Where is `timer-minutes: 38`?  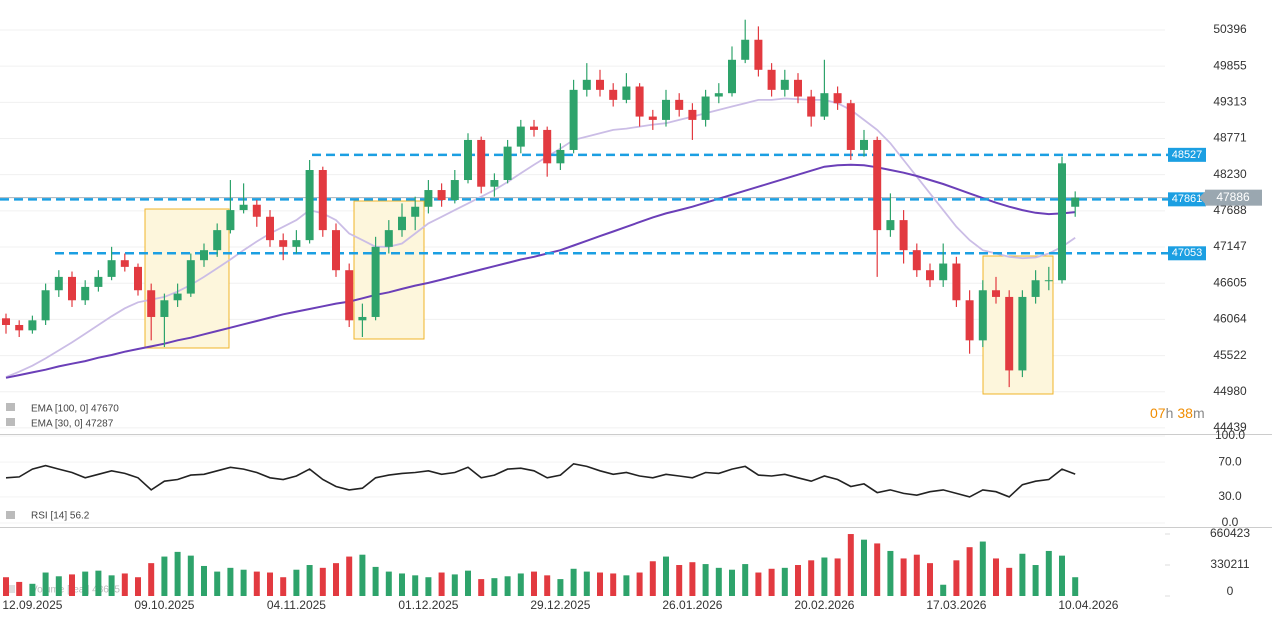 timer-minutes: 38 is located at coordinates (1185, 413).